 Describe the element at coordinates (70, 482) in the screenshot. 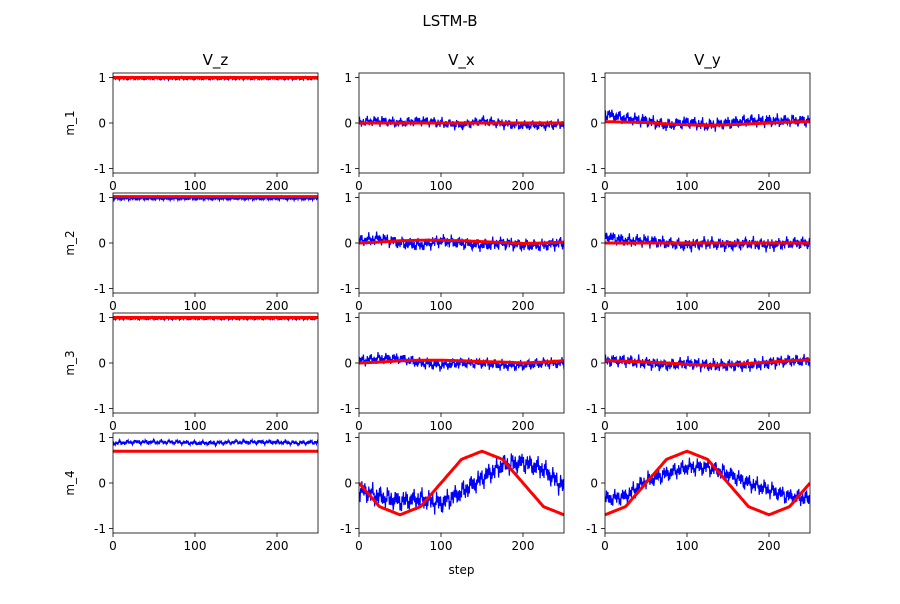

I see `row-label: m_4` at that location.